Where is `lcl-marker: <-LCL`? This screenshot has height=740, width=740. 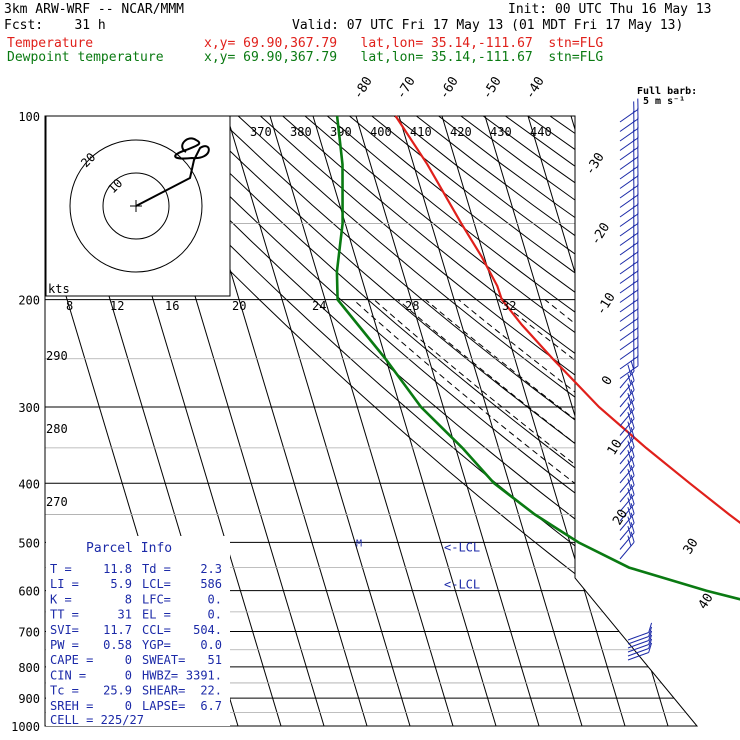
lcl-marker: <-LCL is located at coordinates (462, 548).